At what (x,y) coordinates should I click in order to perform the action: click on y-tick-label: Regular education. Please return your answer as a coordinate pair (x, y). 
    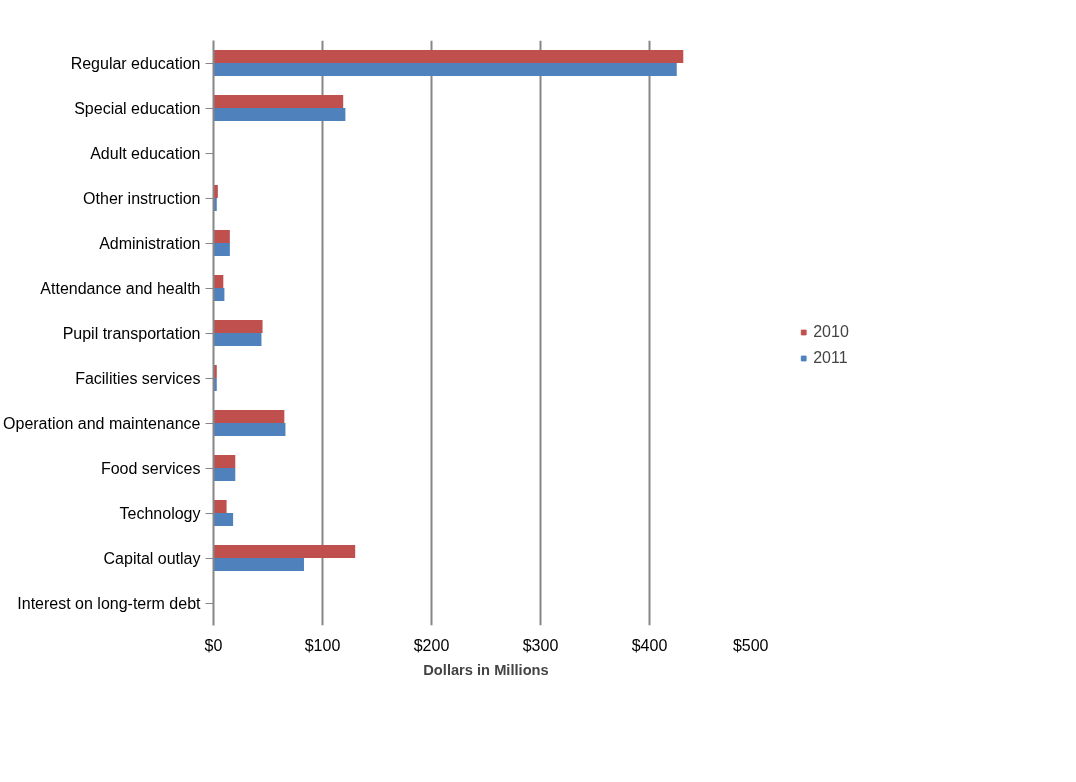
    Looking at the image, I should click on (135, 63).